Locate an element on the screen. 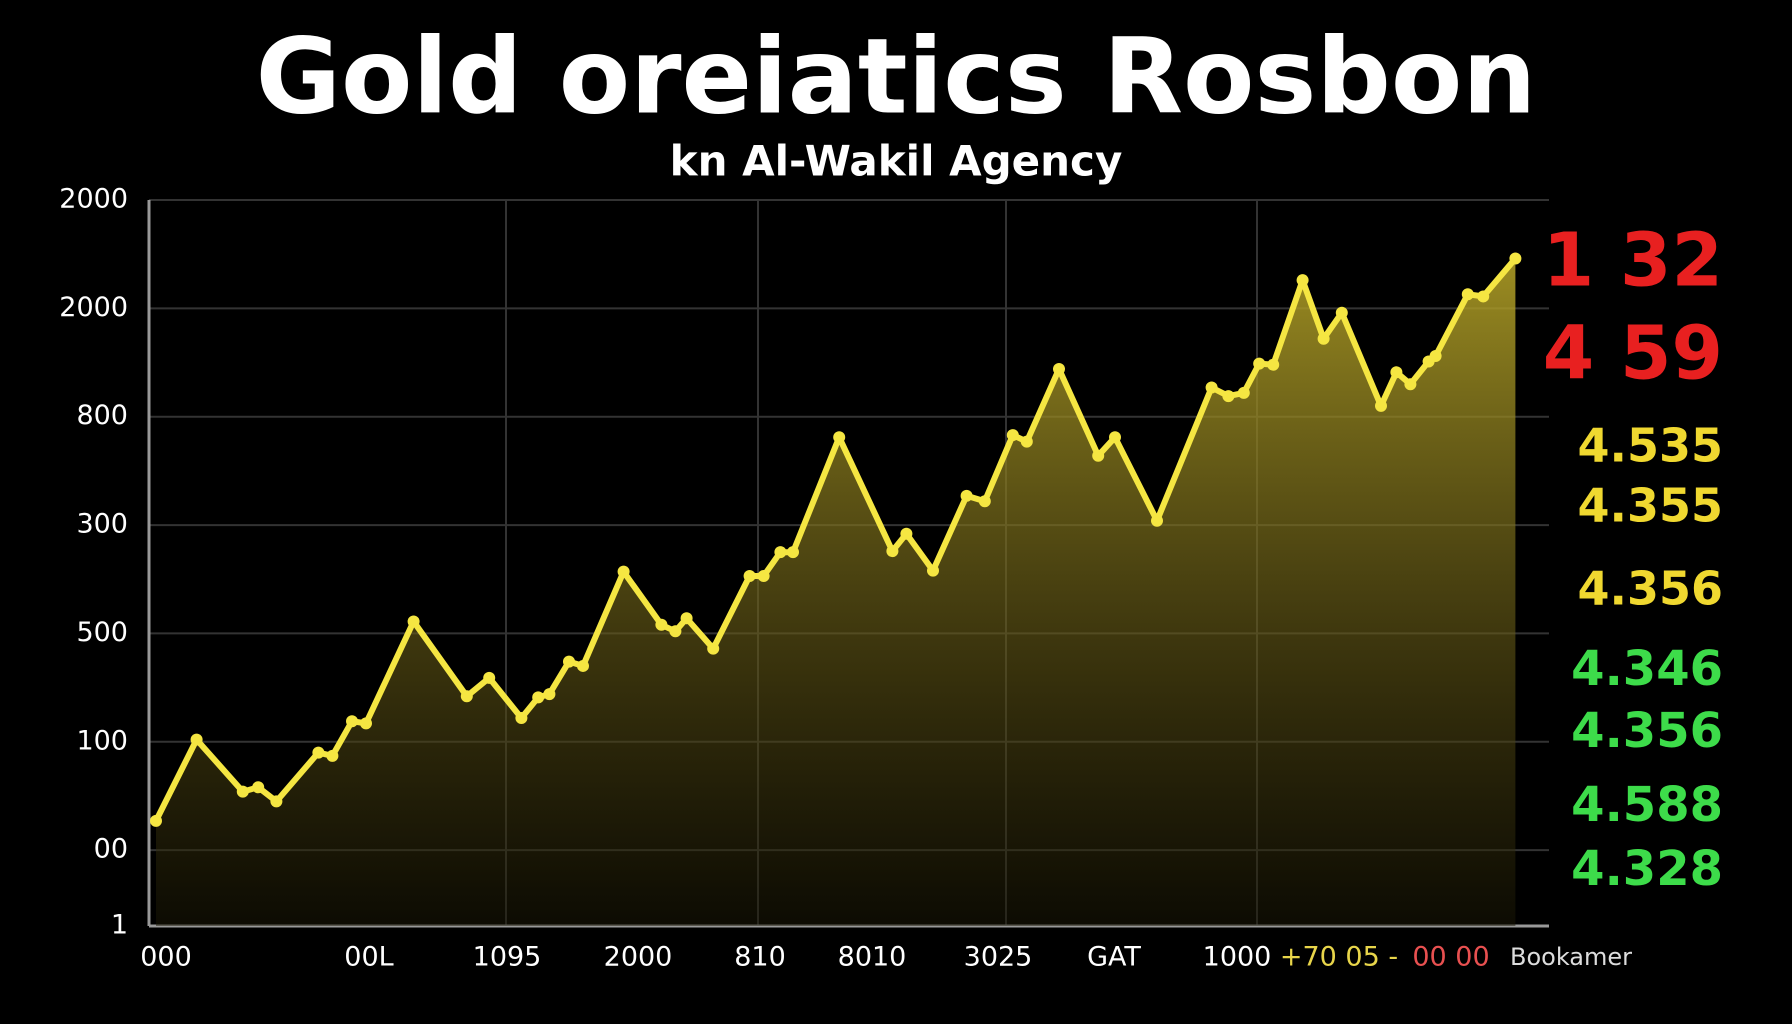  side-label: 1 32 is located at coordinates (1633, 261).